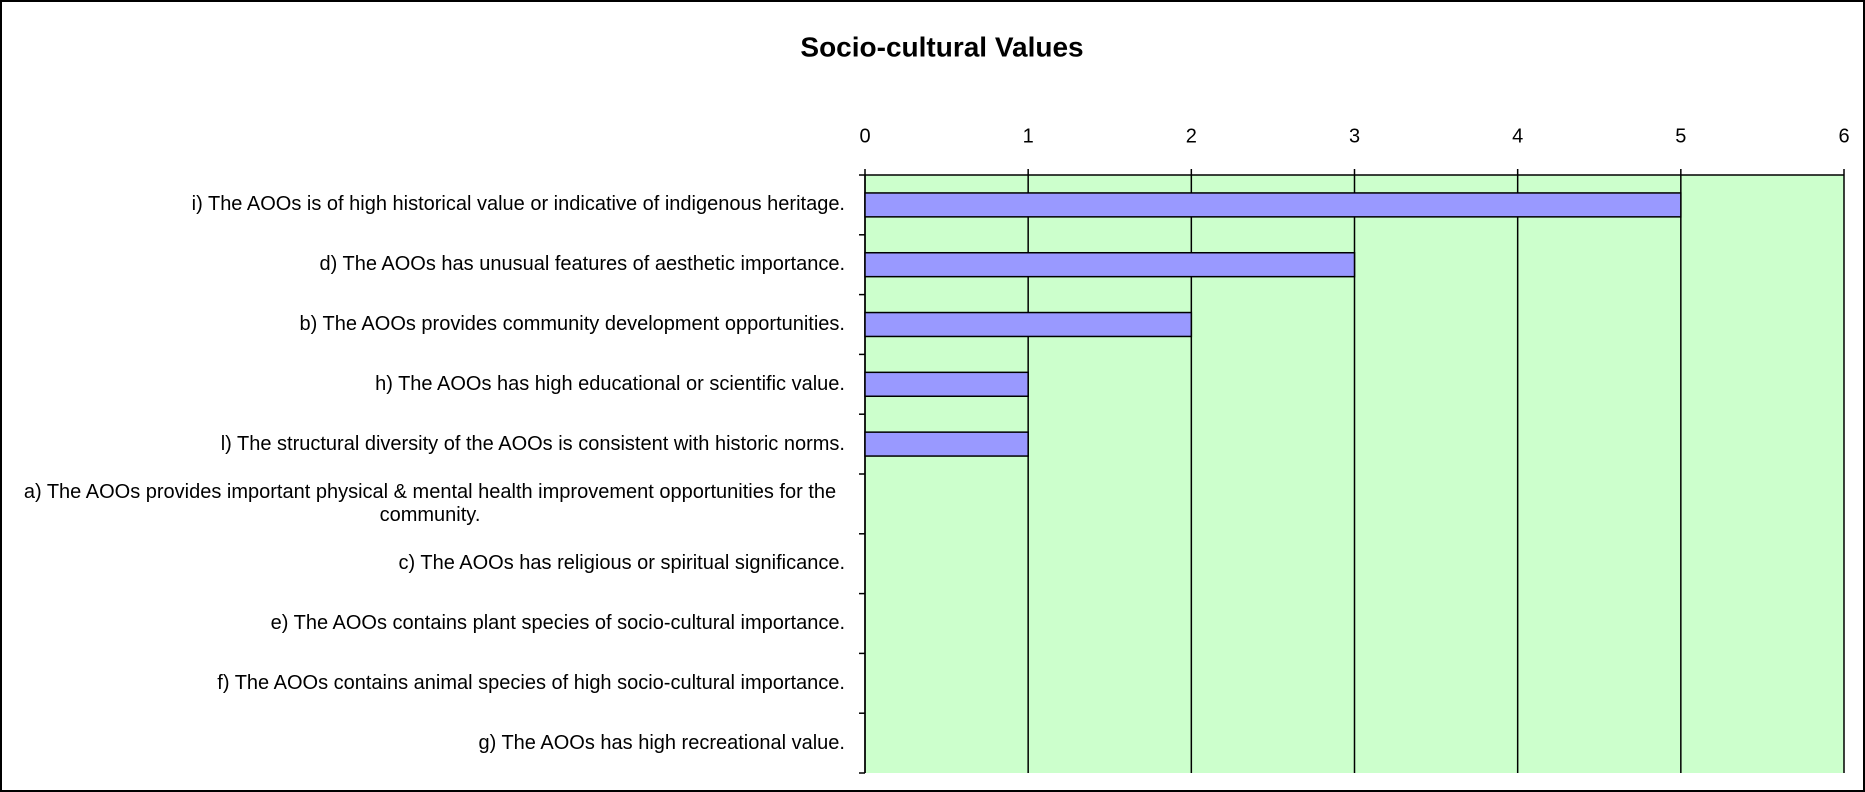 This screenshot has height=792, width=1865. Describe the element at coordinates (941, 46) in the screenshot. I see `chart-title: Socio-cultural Values` at that location.